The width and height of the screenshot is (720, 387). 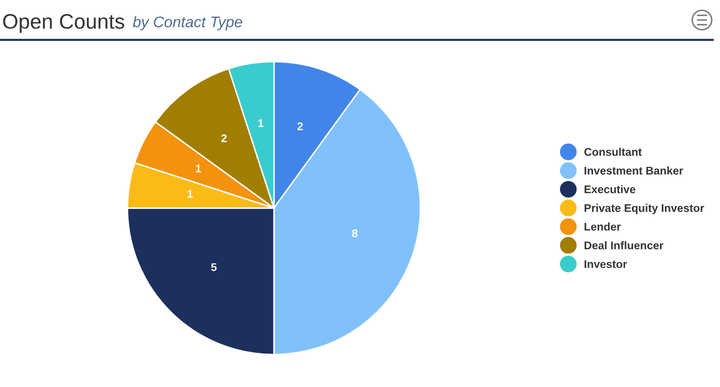 I want to click on chart-subtitle: by Contact Type, so click(x=187, y=23).